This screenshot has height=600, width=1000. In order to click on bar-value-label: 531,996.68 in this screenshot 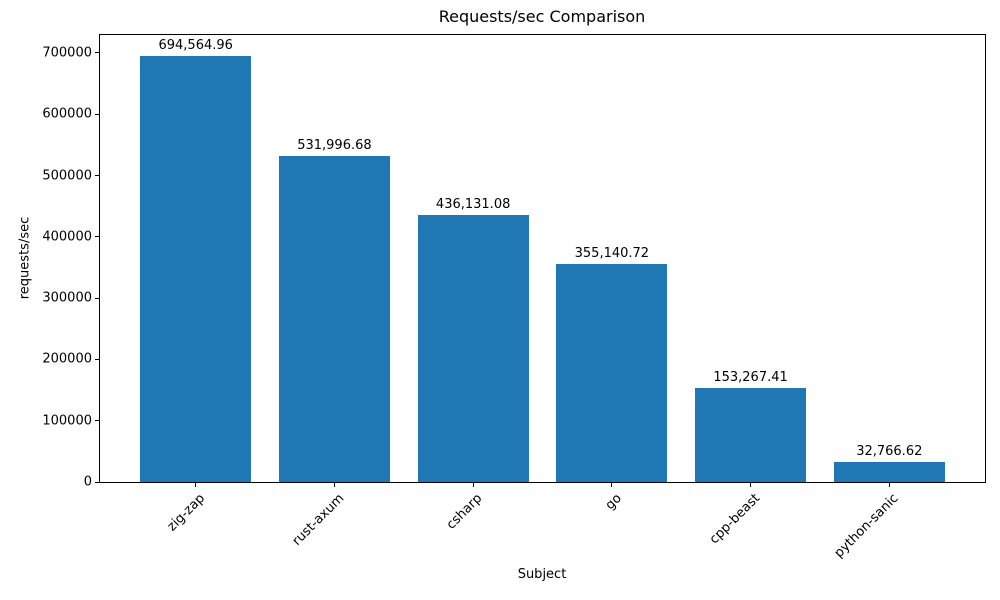, I will do `click(334, 145)`.